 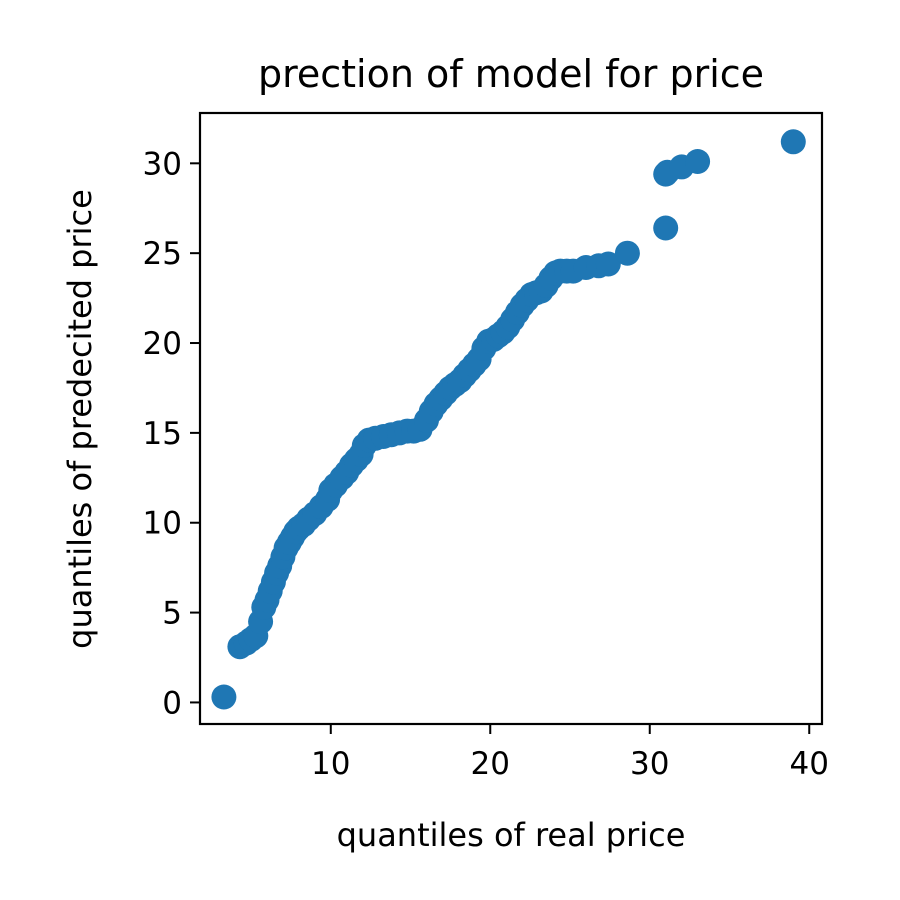 What do you see at coordinates (649, 764) in the screenshot?
I see `x-tick-label: 30` at bounding box center [649, 764].